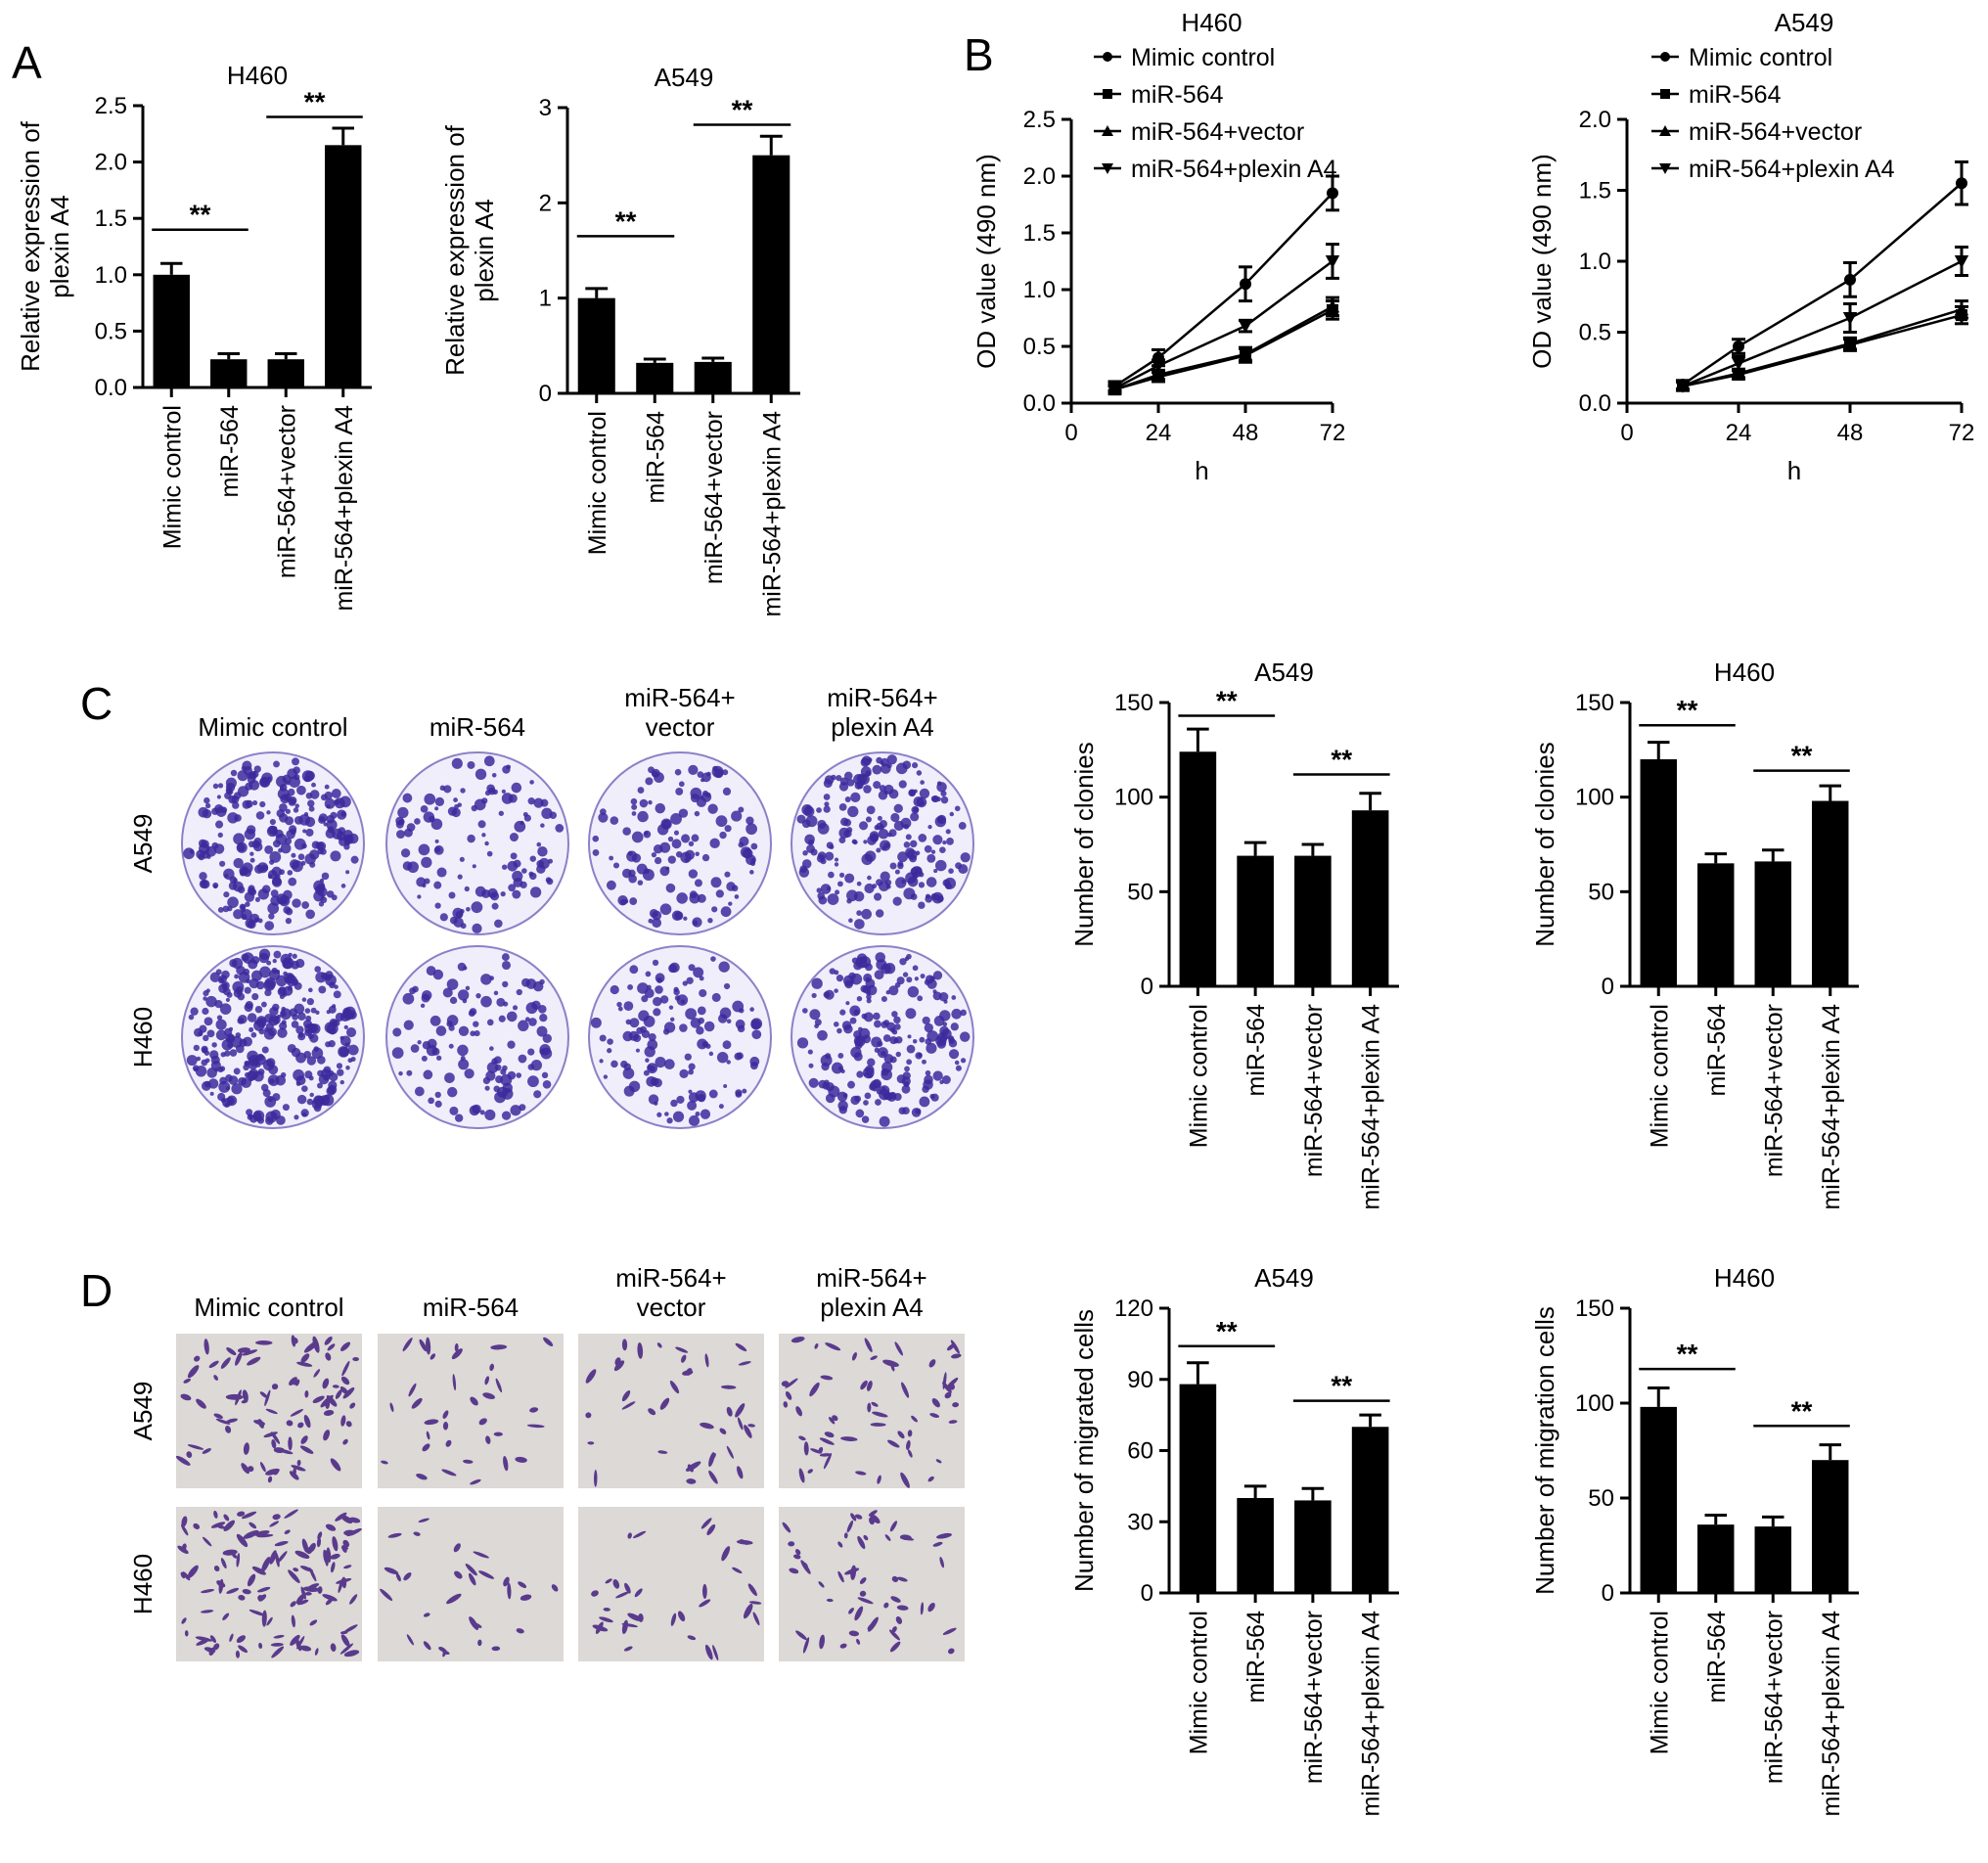 This screenshot has height=1863, width=1988. I want to click on migration-field, so click(269, 1584).